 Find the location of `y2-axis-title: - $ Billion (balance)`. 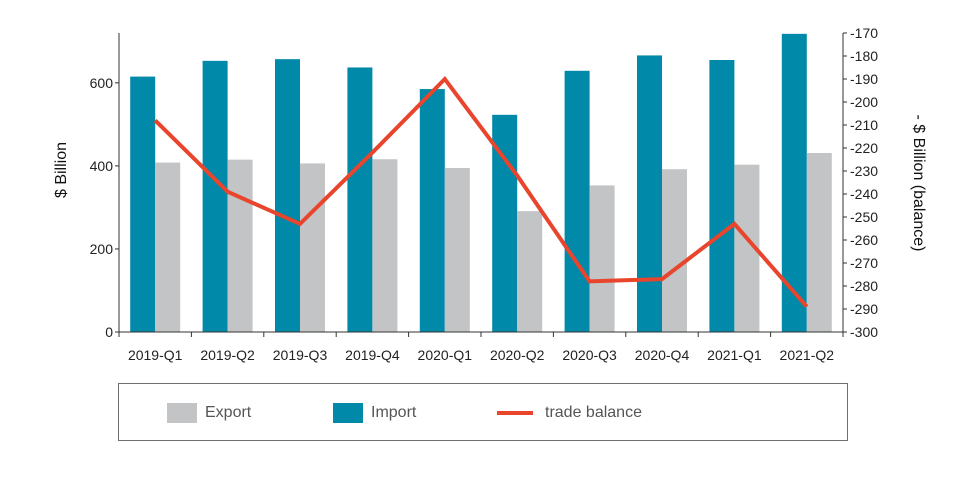

y2-axis-title: - $ Billion (balance) is located at coordinates (918, 183).